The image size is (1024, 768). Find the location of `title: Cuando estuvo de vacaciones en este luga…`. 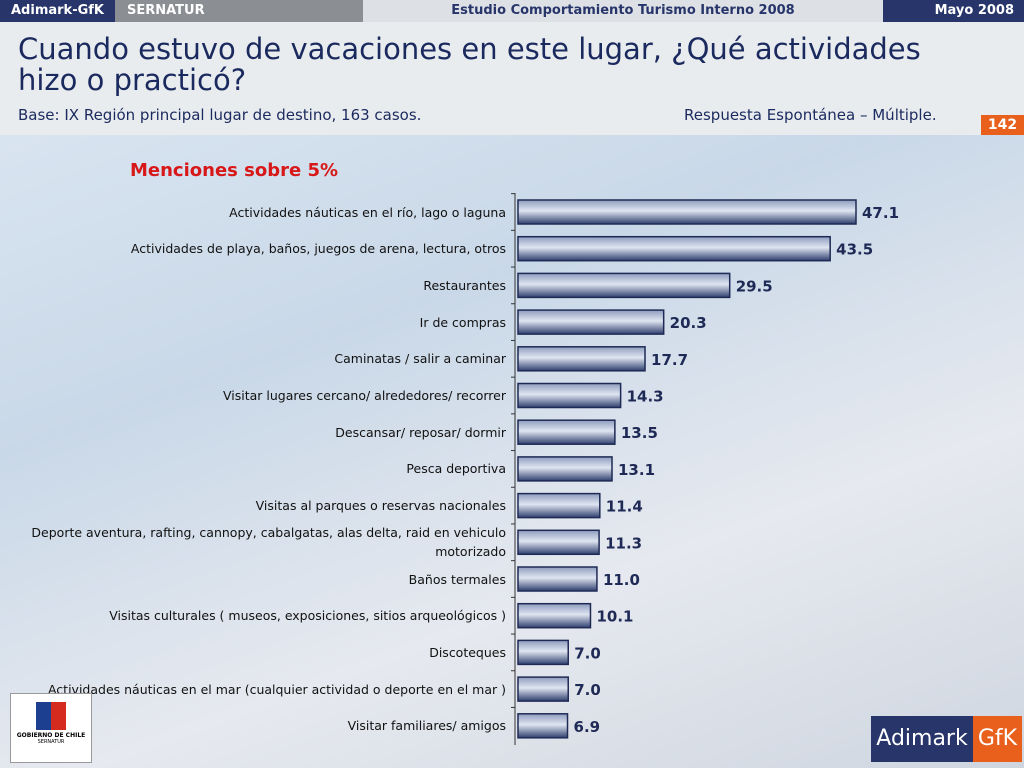

title: Cuando estuvo de vacaciones en este luga… is located at coordinates (469, 64).